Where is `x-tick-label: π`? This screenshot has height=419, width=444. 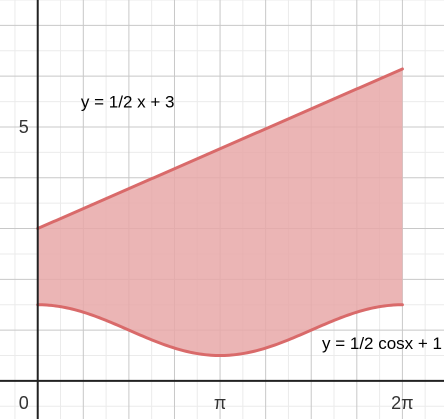
x-tick-label: π is located at coordinates (220, 403).